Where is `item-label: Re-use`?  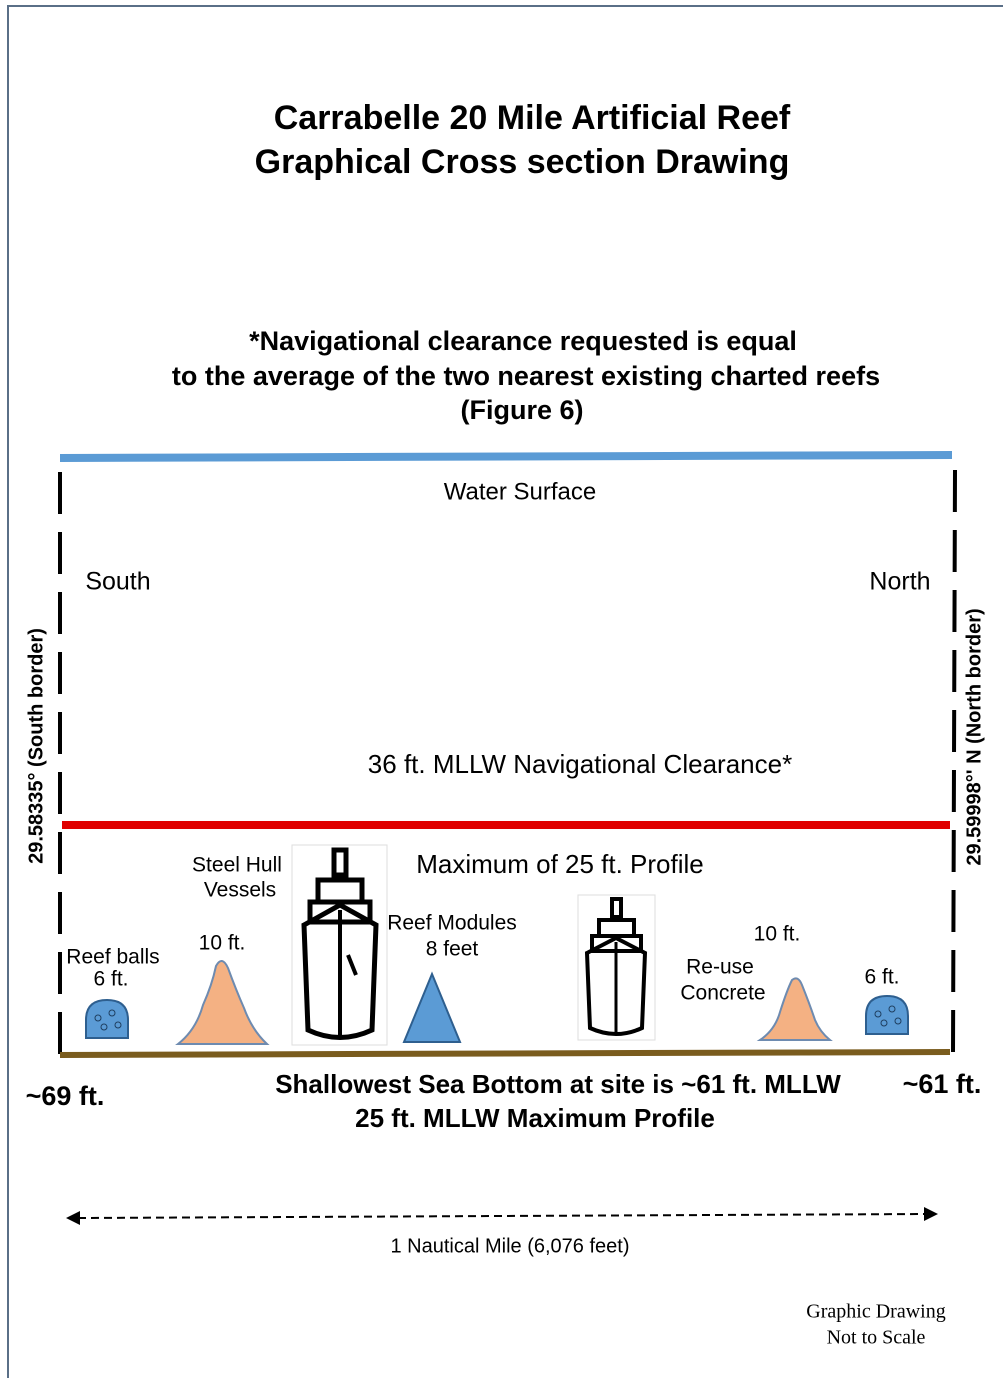 item-label: Re-use is located at coordinates (720, 967).